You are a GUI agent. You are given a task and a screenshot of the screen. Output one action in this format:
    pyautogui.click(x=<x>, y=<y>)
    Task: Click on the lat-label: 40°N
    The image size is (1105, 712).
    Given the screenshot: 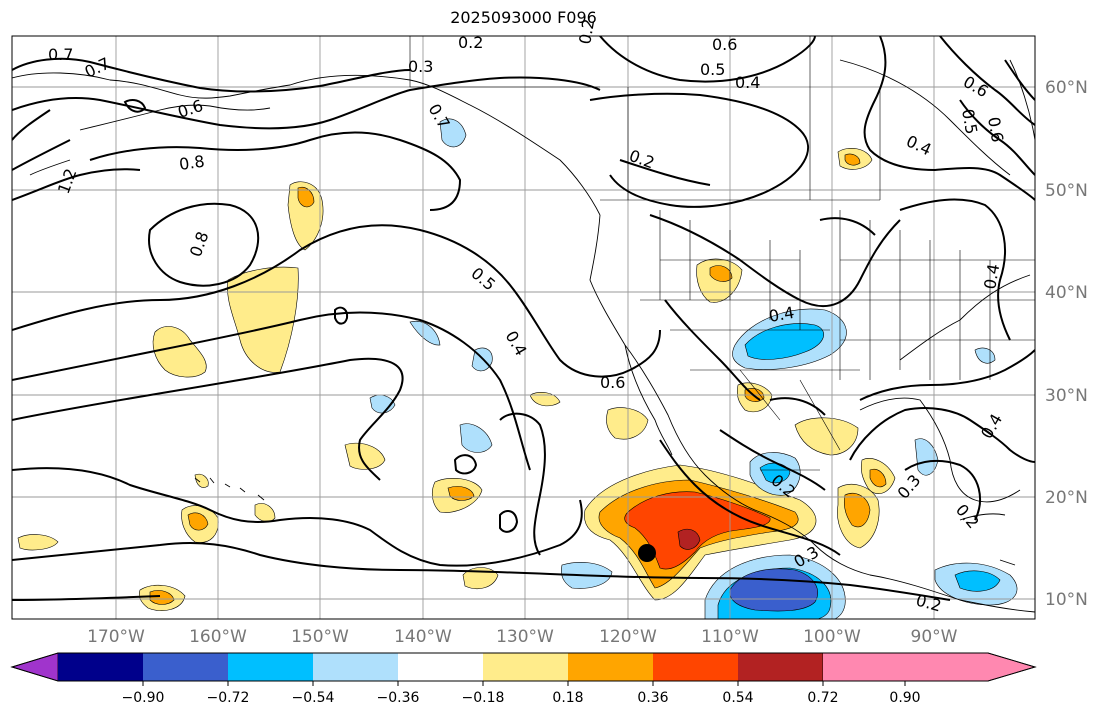 What is the action you would take?
    pyautogui.click(x=1066, y=293)
    